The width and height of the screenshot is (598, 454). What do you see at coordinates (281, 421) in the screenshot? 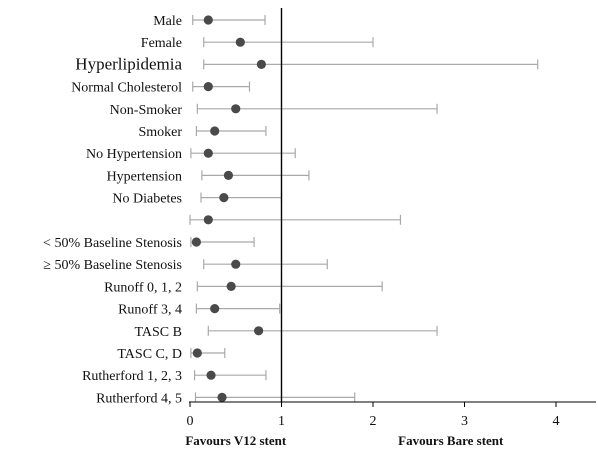
I see `tick-label: 1` at bounding box center [281, 421].